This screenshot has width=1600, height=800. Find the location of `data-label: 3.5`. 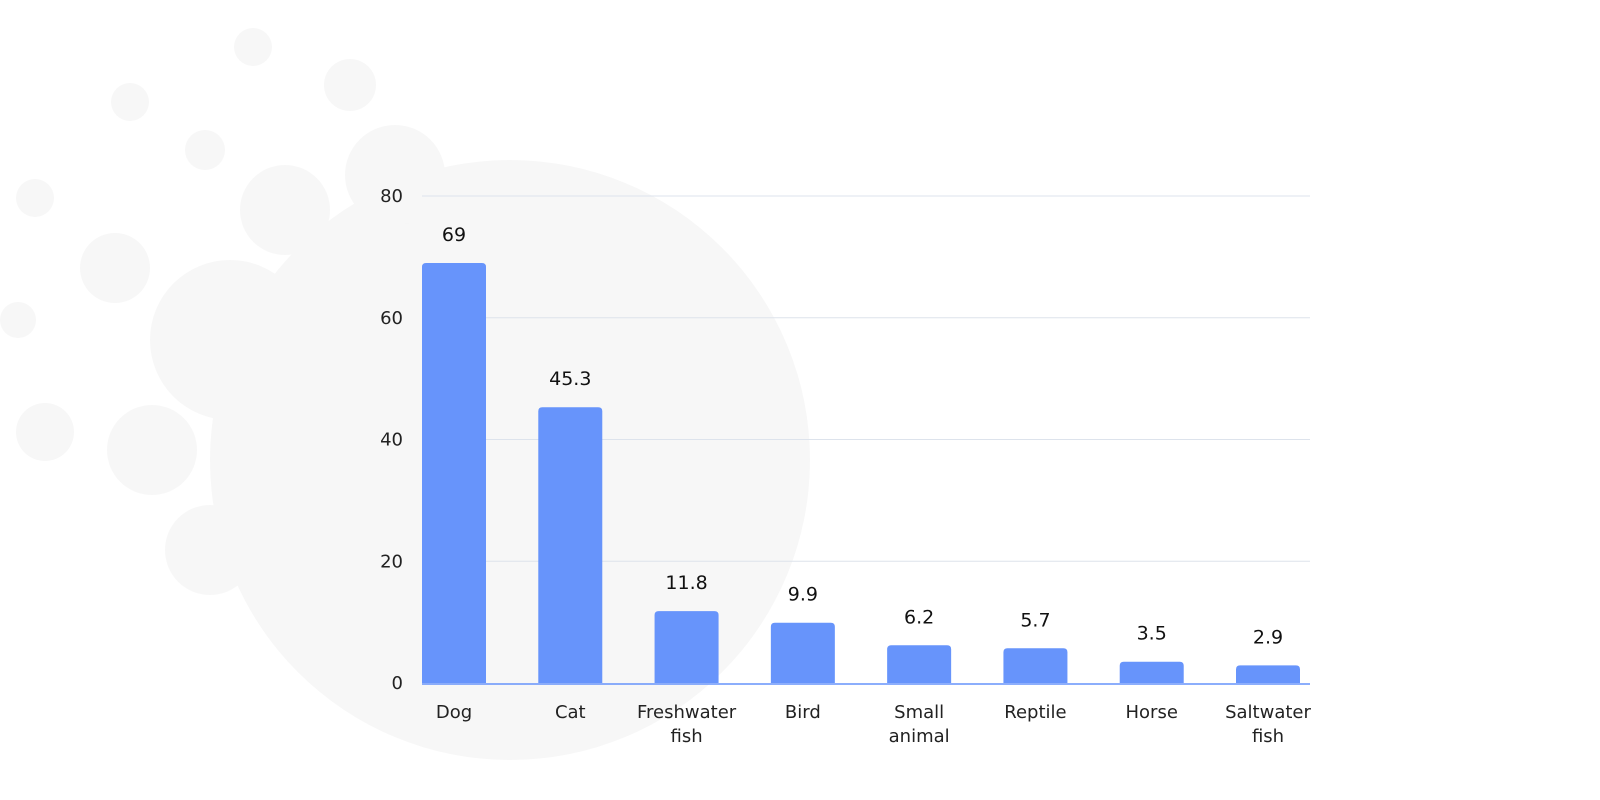

data-label: 3.5 is located at coordinates (1152, 634).